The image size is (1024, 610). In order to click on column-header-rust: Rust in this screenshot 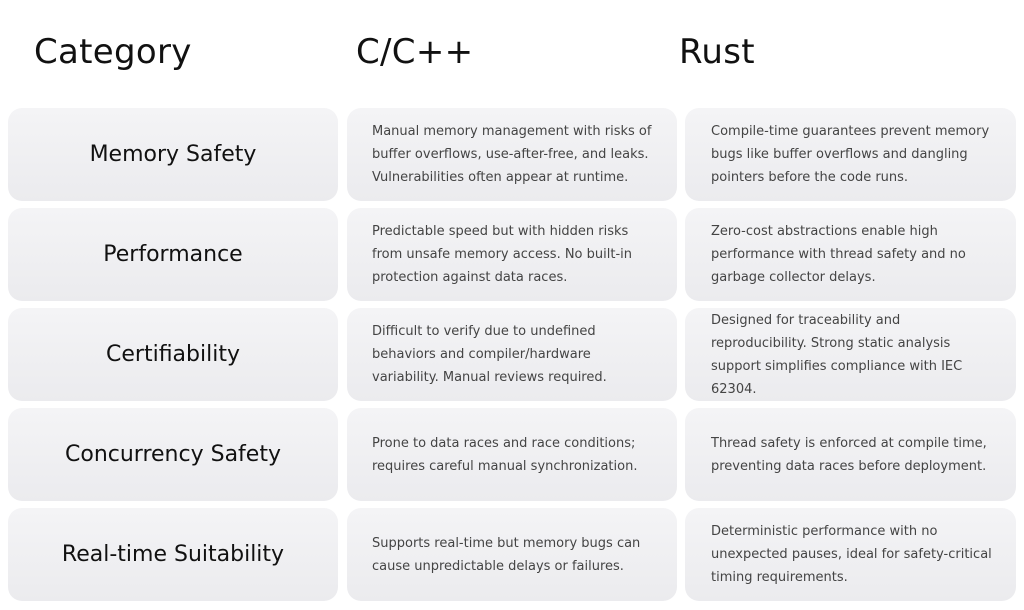, I will do `click(717, 52)`.